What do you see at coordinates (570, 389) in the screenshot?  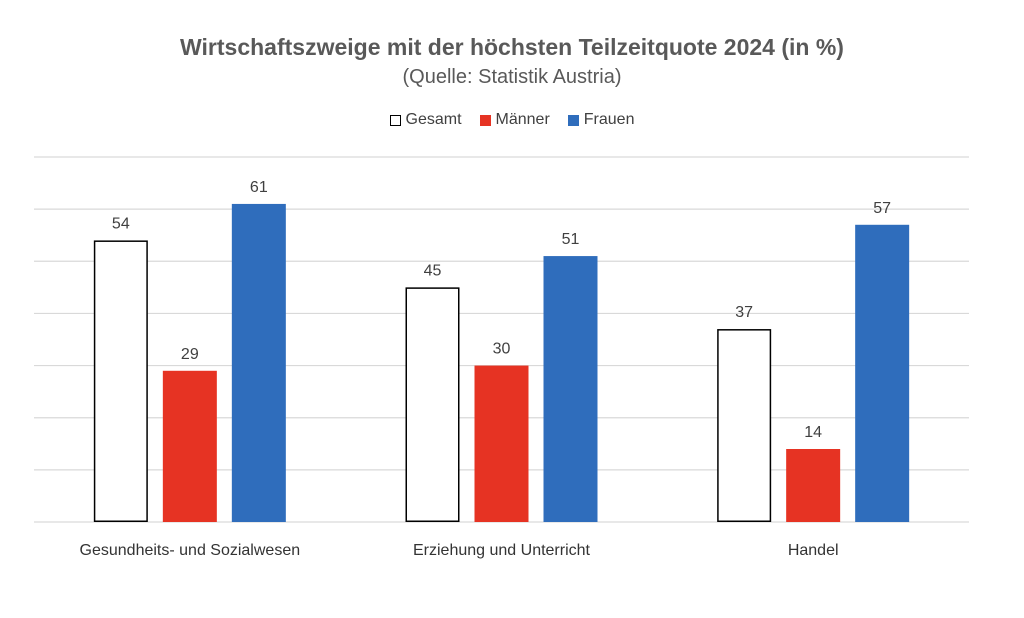 I see `bar-frauen-erziehung-und-unterricht` at bounding box center [570, 389].